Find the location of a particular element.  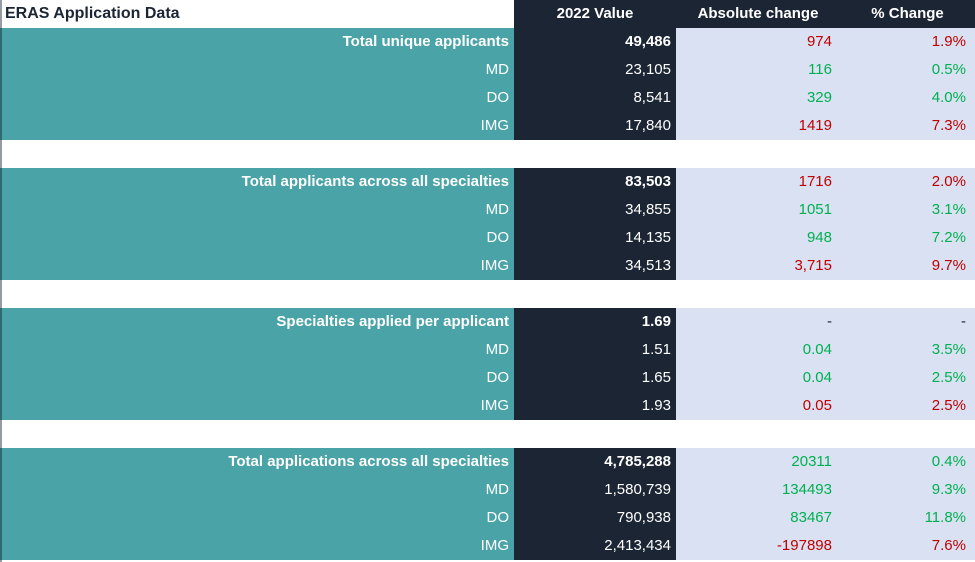

absolute-change-value: 134493 is located at coordinates (758, 490).